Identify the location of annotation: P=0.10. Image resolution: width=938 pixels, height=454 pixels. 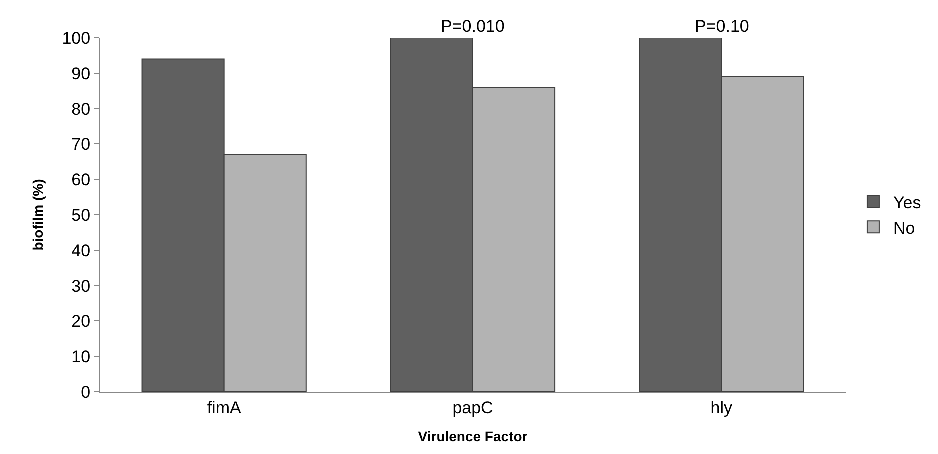
(722, 26).